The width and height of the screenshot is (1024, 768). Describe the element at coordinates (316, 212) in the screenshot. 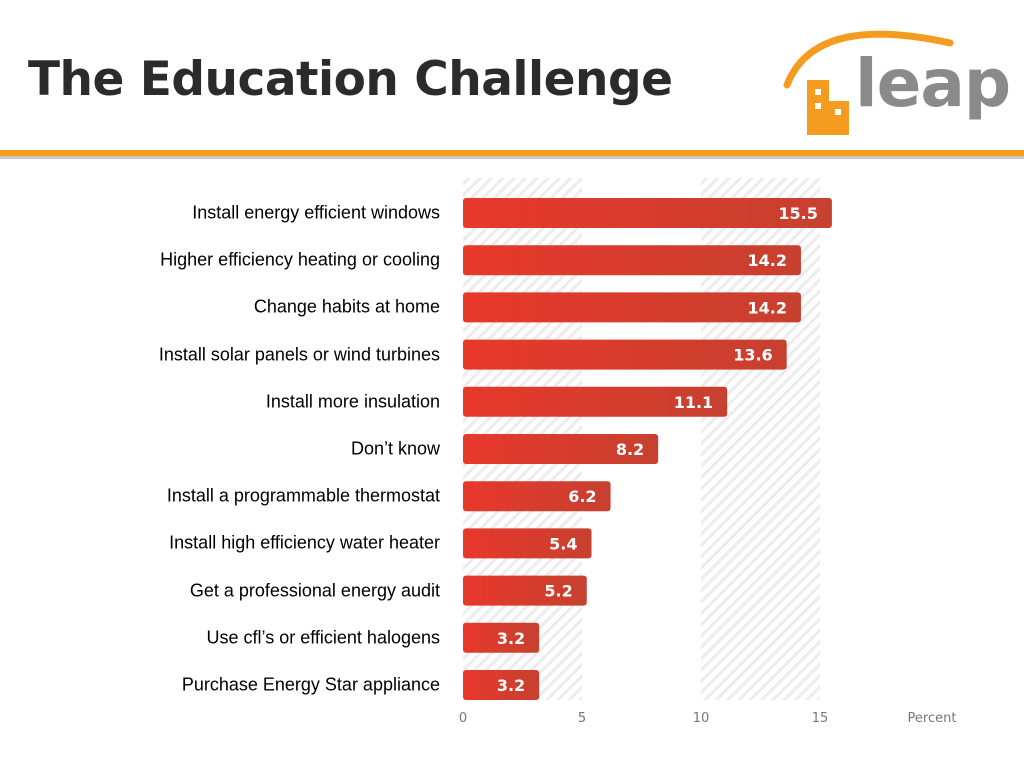

I see `category-label: Install energy efficient windows` at that location.